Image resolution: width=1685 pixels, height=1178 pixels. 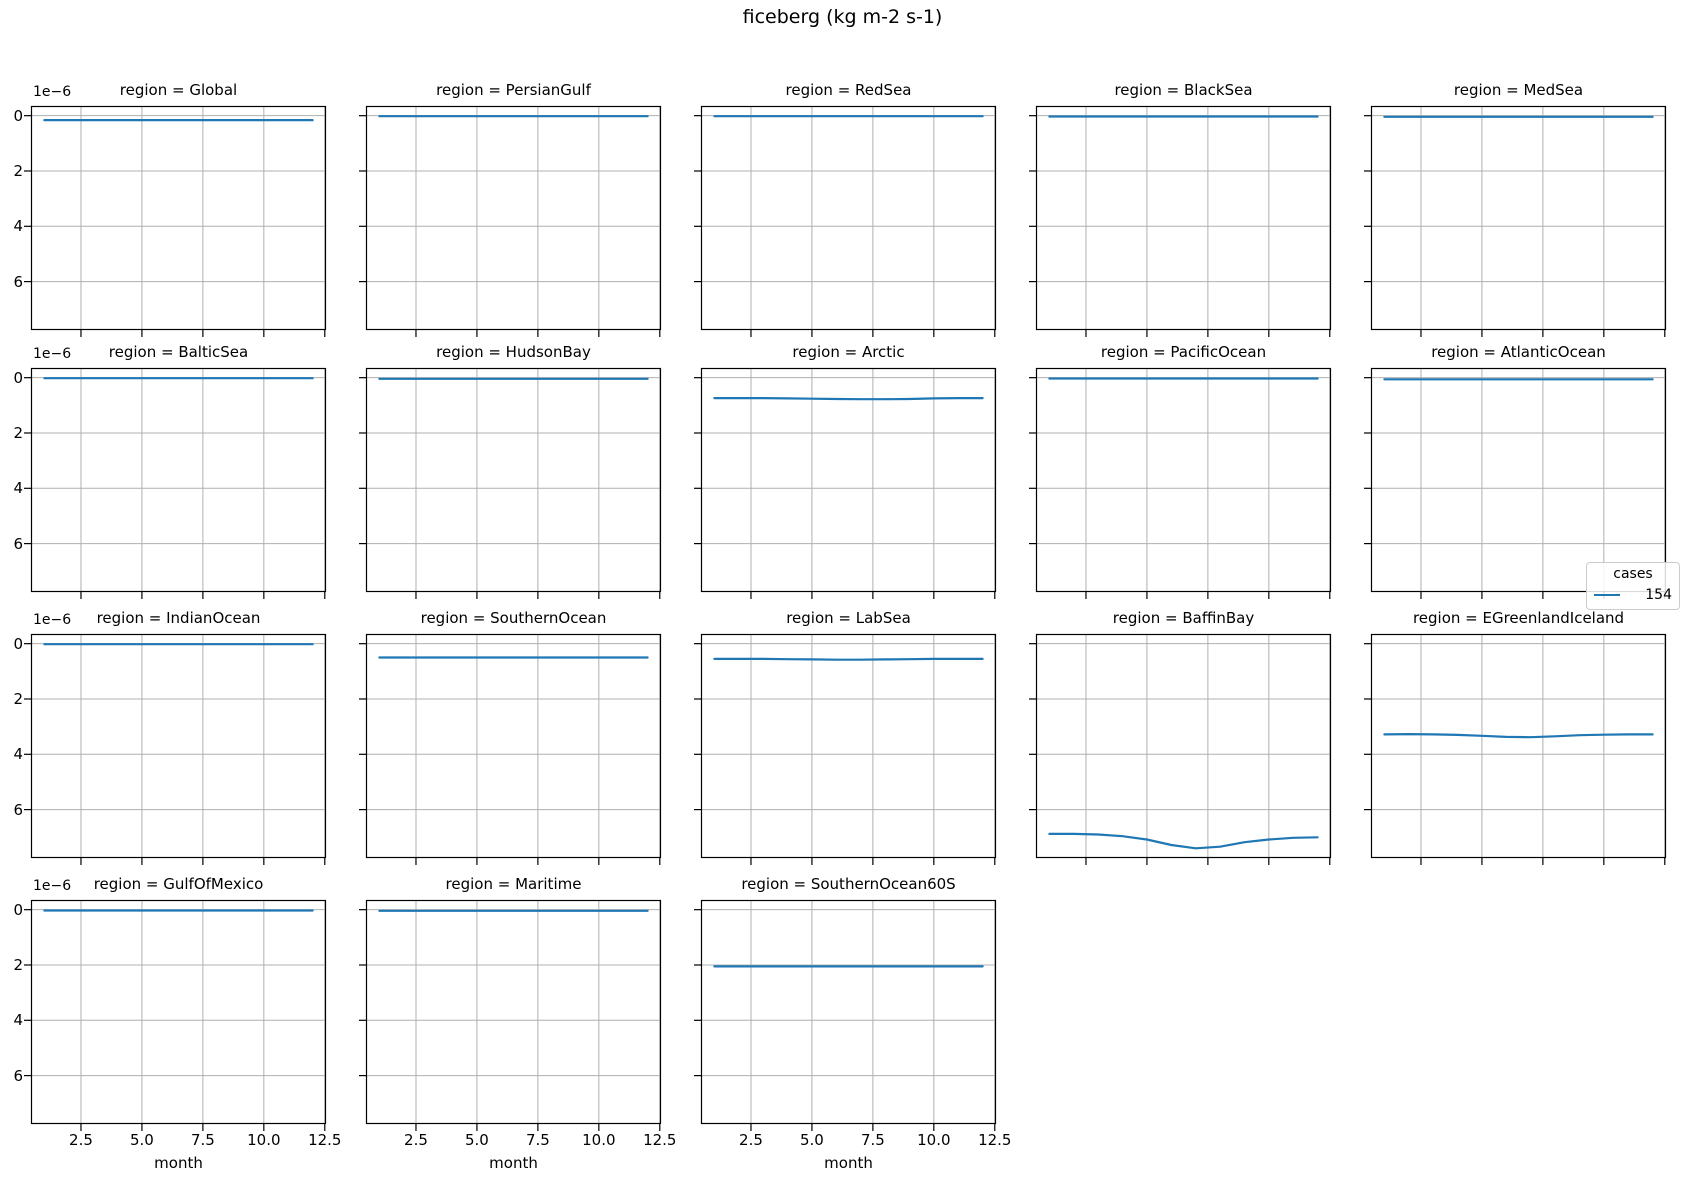 What do you see at coordinates (848, 90) in the screenshot?
I see `facet-title-RedSea: region = RedSea` at bounding box center [848, 90].